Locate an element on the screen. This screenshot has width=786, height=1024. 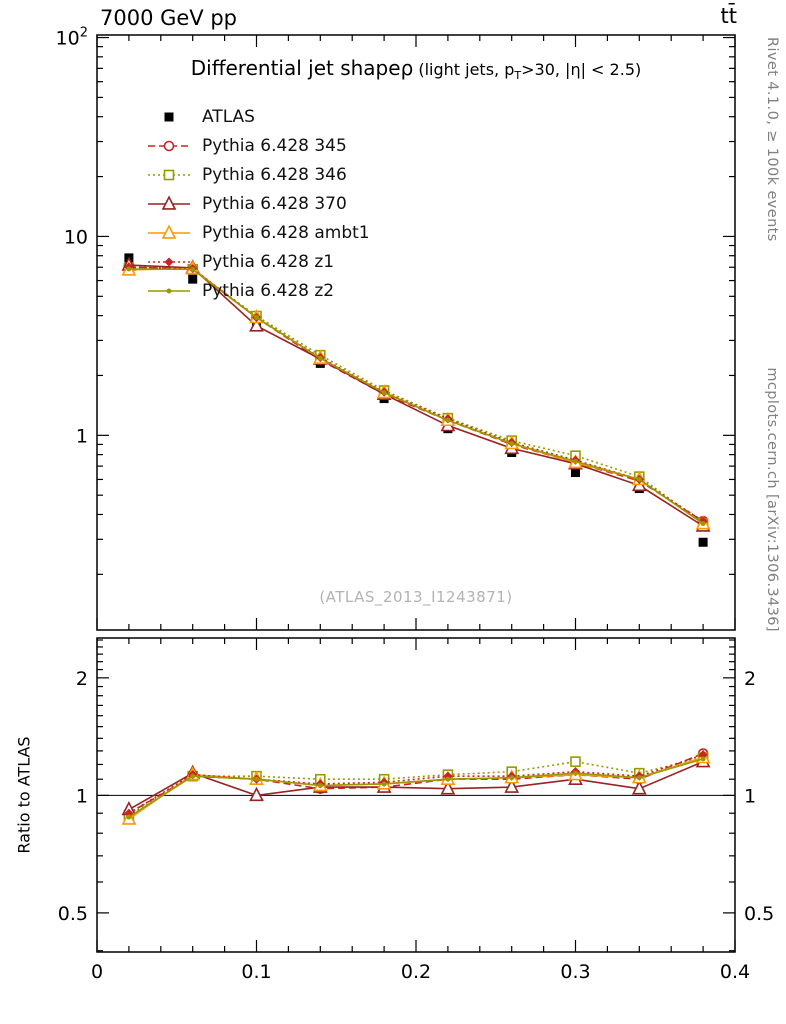
legend-label: ATLAS is located at coordinates (228, 116).